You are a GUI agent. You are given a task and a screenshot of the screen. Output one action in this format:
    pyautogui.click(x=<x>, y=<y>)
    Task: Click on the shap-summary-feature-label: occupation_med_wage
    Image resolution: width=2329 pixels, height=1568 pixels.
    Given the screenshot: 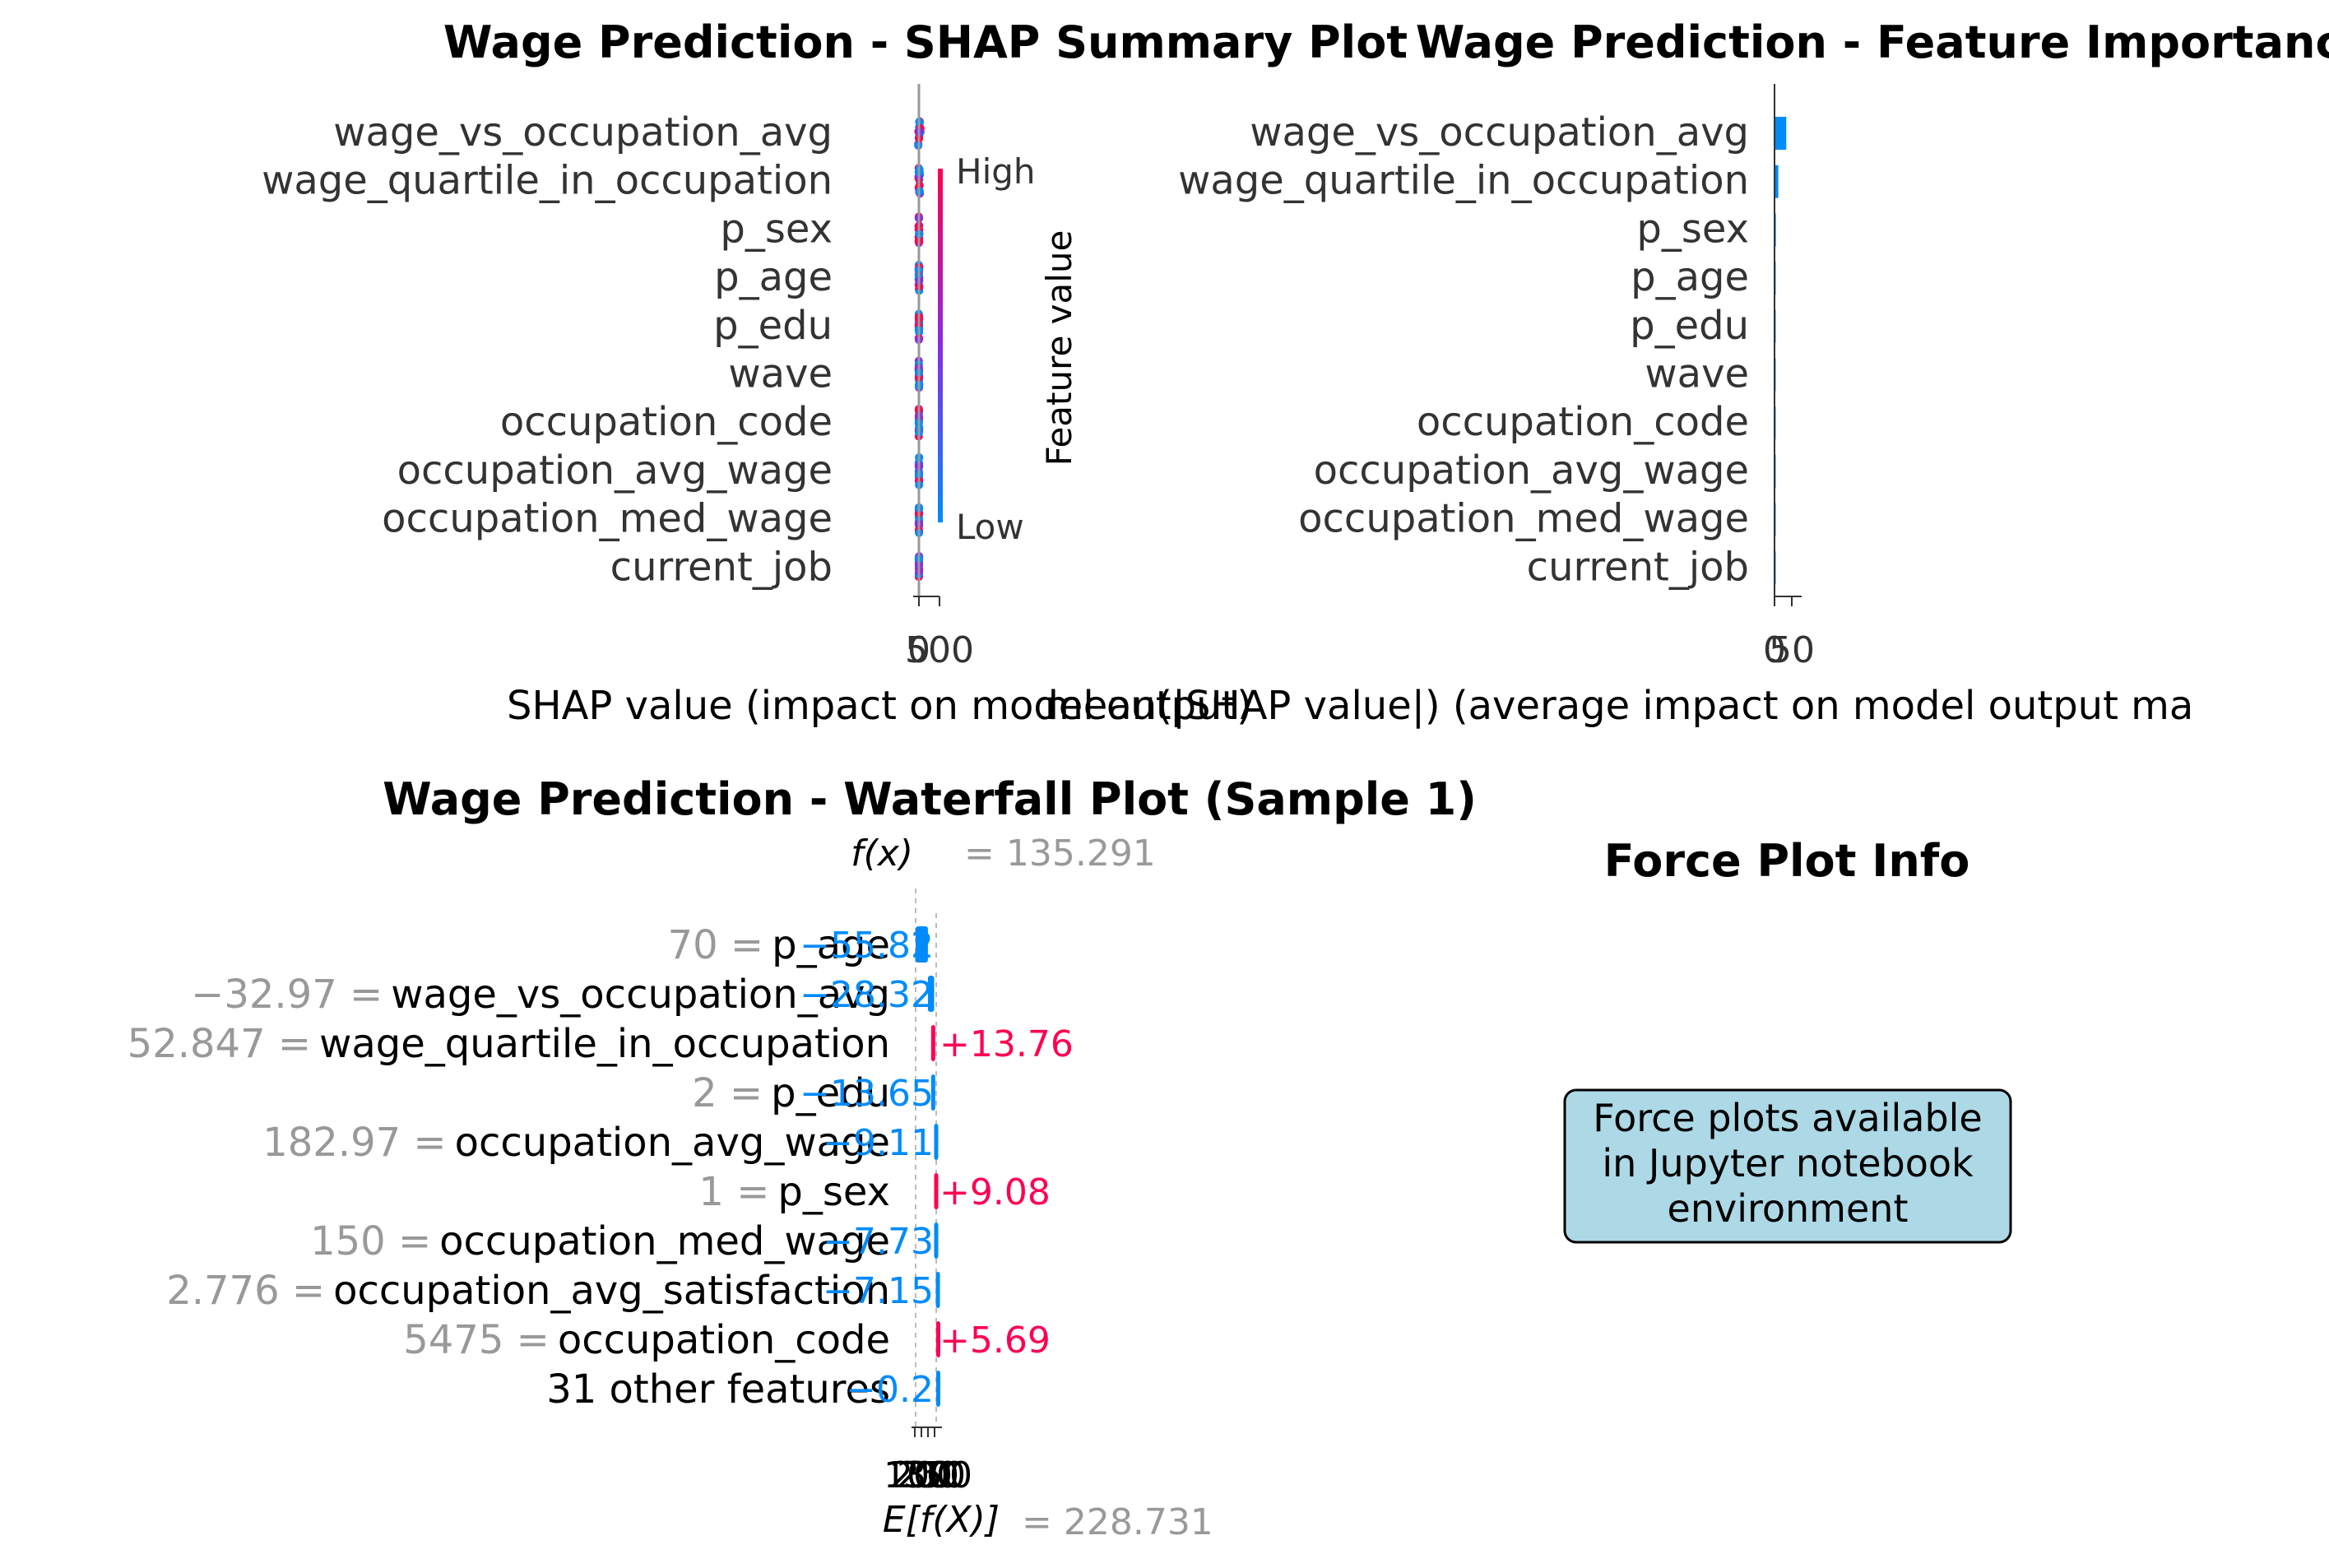 What is the action you would take?
    pyautogui.click(x=607, y=519)
    